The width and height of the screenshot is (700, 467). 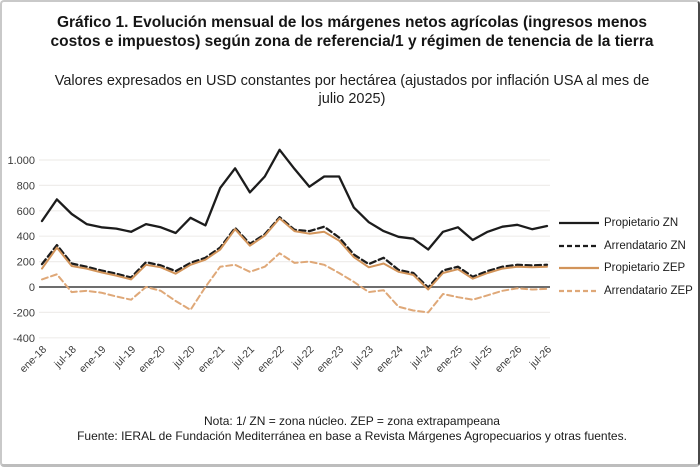 I want to click on y-tick-label: 0, so click(x=32, y=288).